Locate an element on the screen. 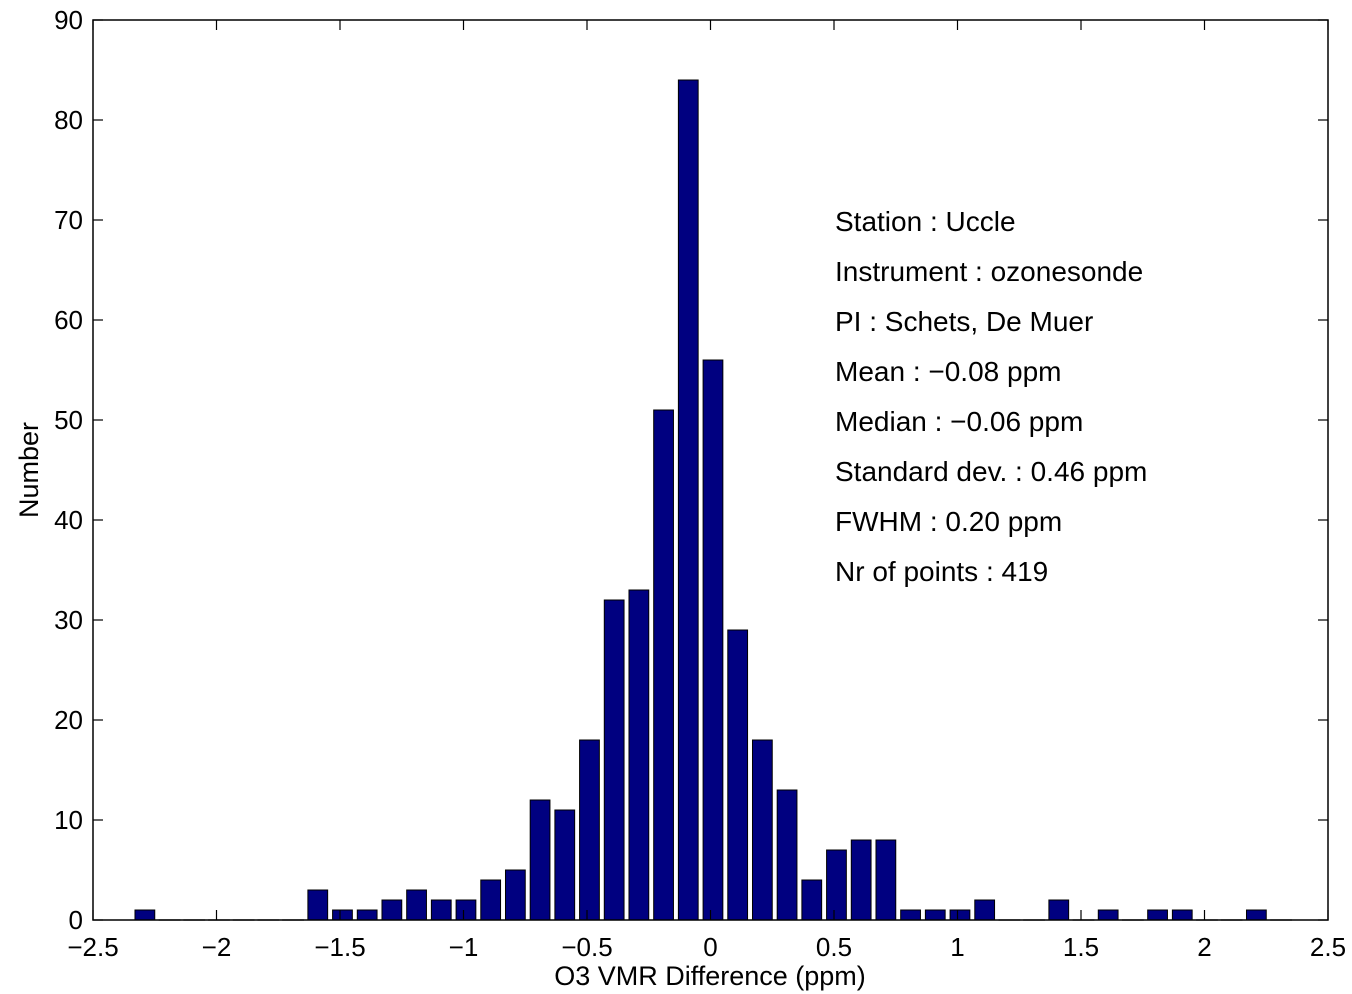 The height and width of the screenshot is (994, 1352). y-tick-label: 70 is located at coordinates (68, 220).